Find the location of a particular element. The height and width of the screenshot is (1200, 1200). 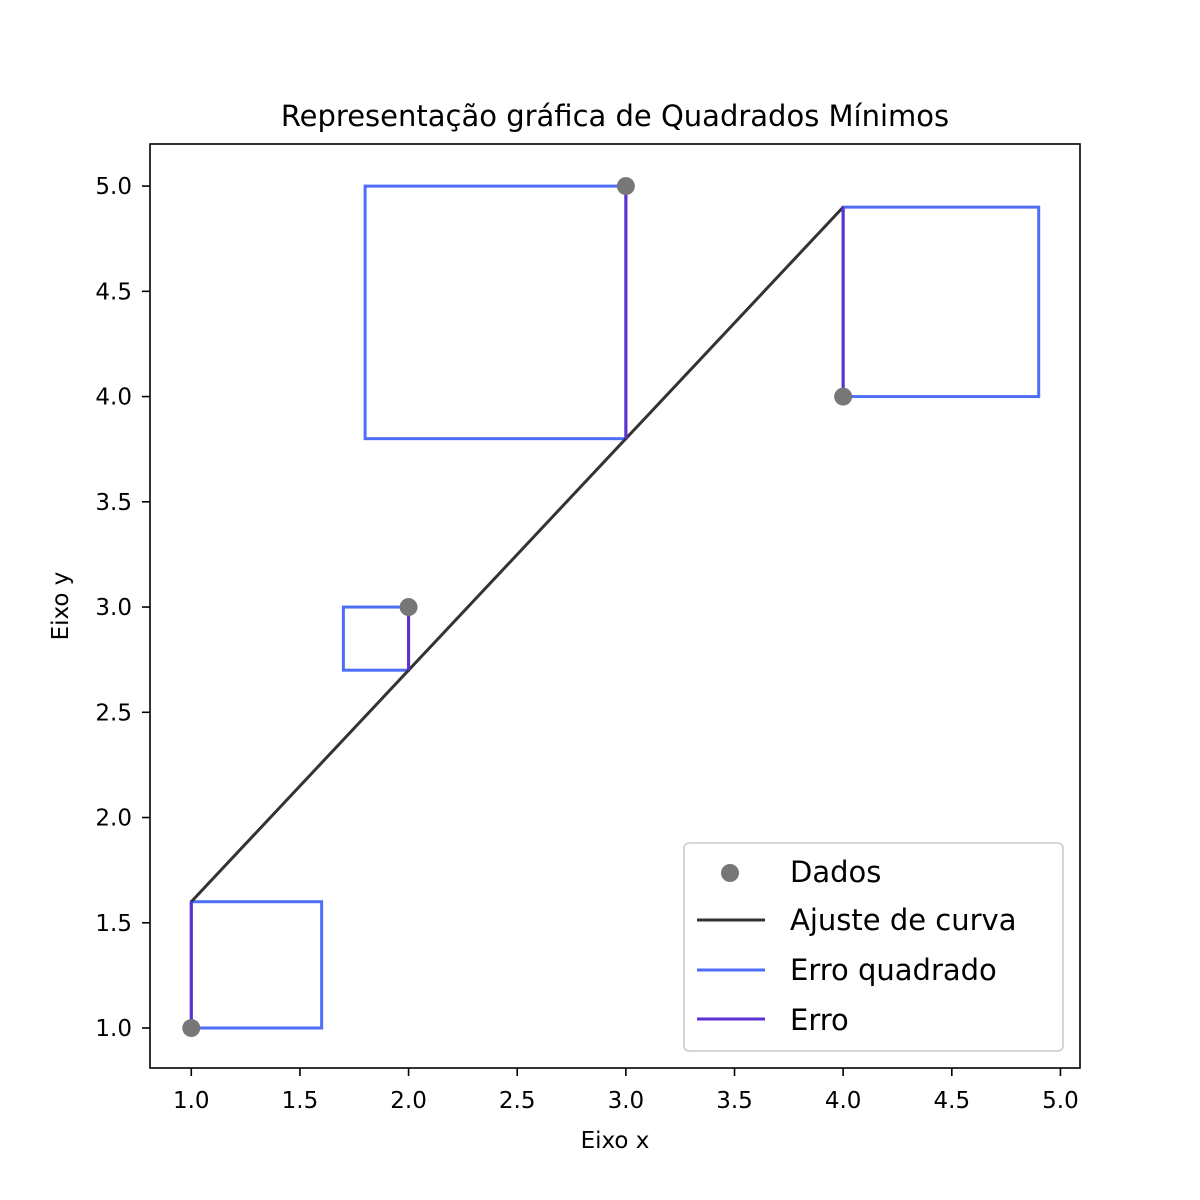

y-tick-label: 2.5 is located at coordinates (113, 713).